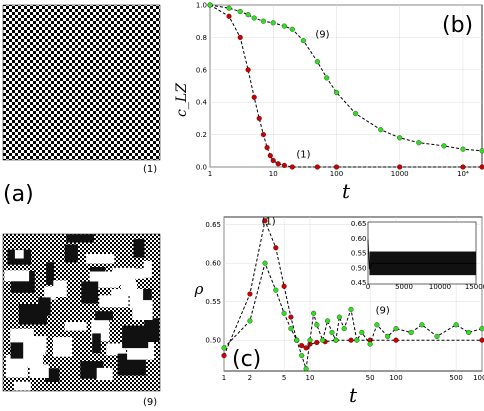 The image size is (484, 411). Describe the element at coordinates (455, 378) in the screenshot. I see `x-tick-label: 500` at that location.